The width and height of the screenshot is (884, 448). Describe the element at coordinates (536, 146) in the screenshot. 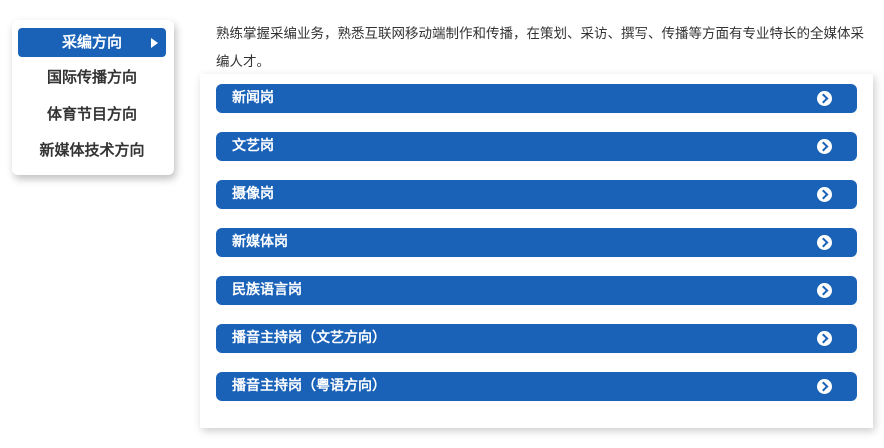

I see `position-bar: 文艺岗` at that location.